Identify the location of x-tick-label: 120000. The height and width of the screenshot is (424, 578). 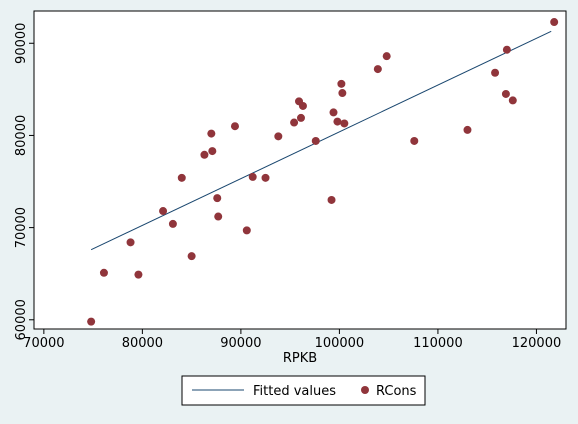
(537, 343).